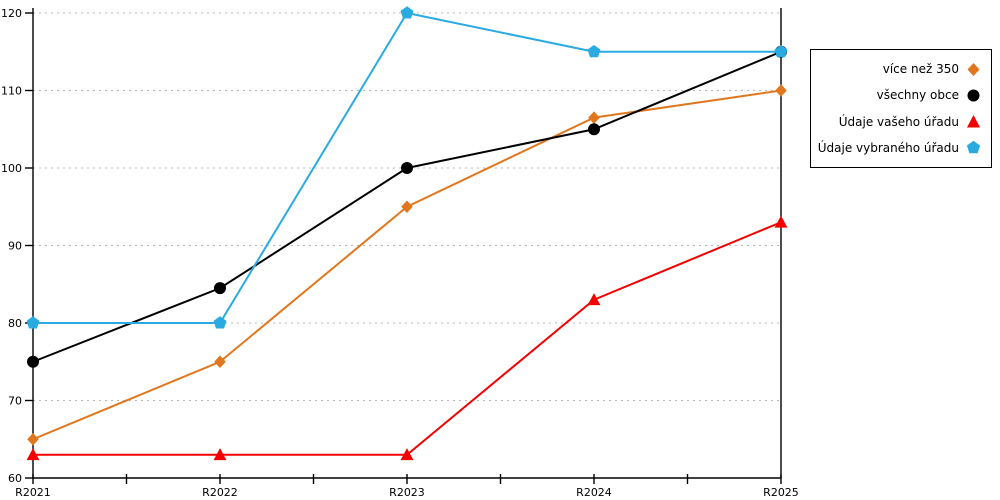 This screenshot has height=500, width=1000. What do you see at coordinates (973, 95) in the screenshot?
I see `circle-marker-icon` at bounding box center [973, 95].